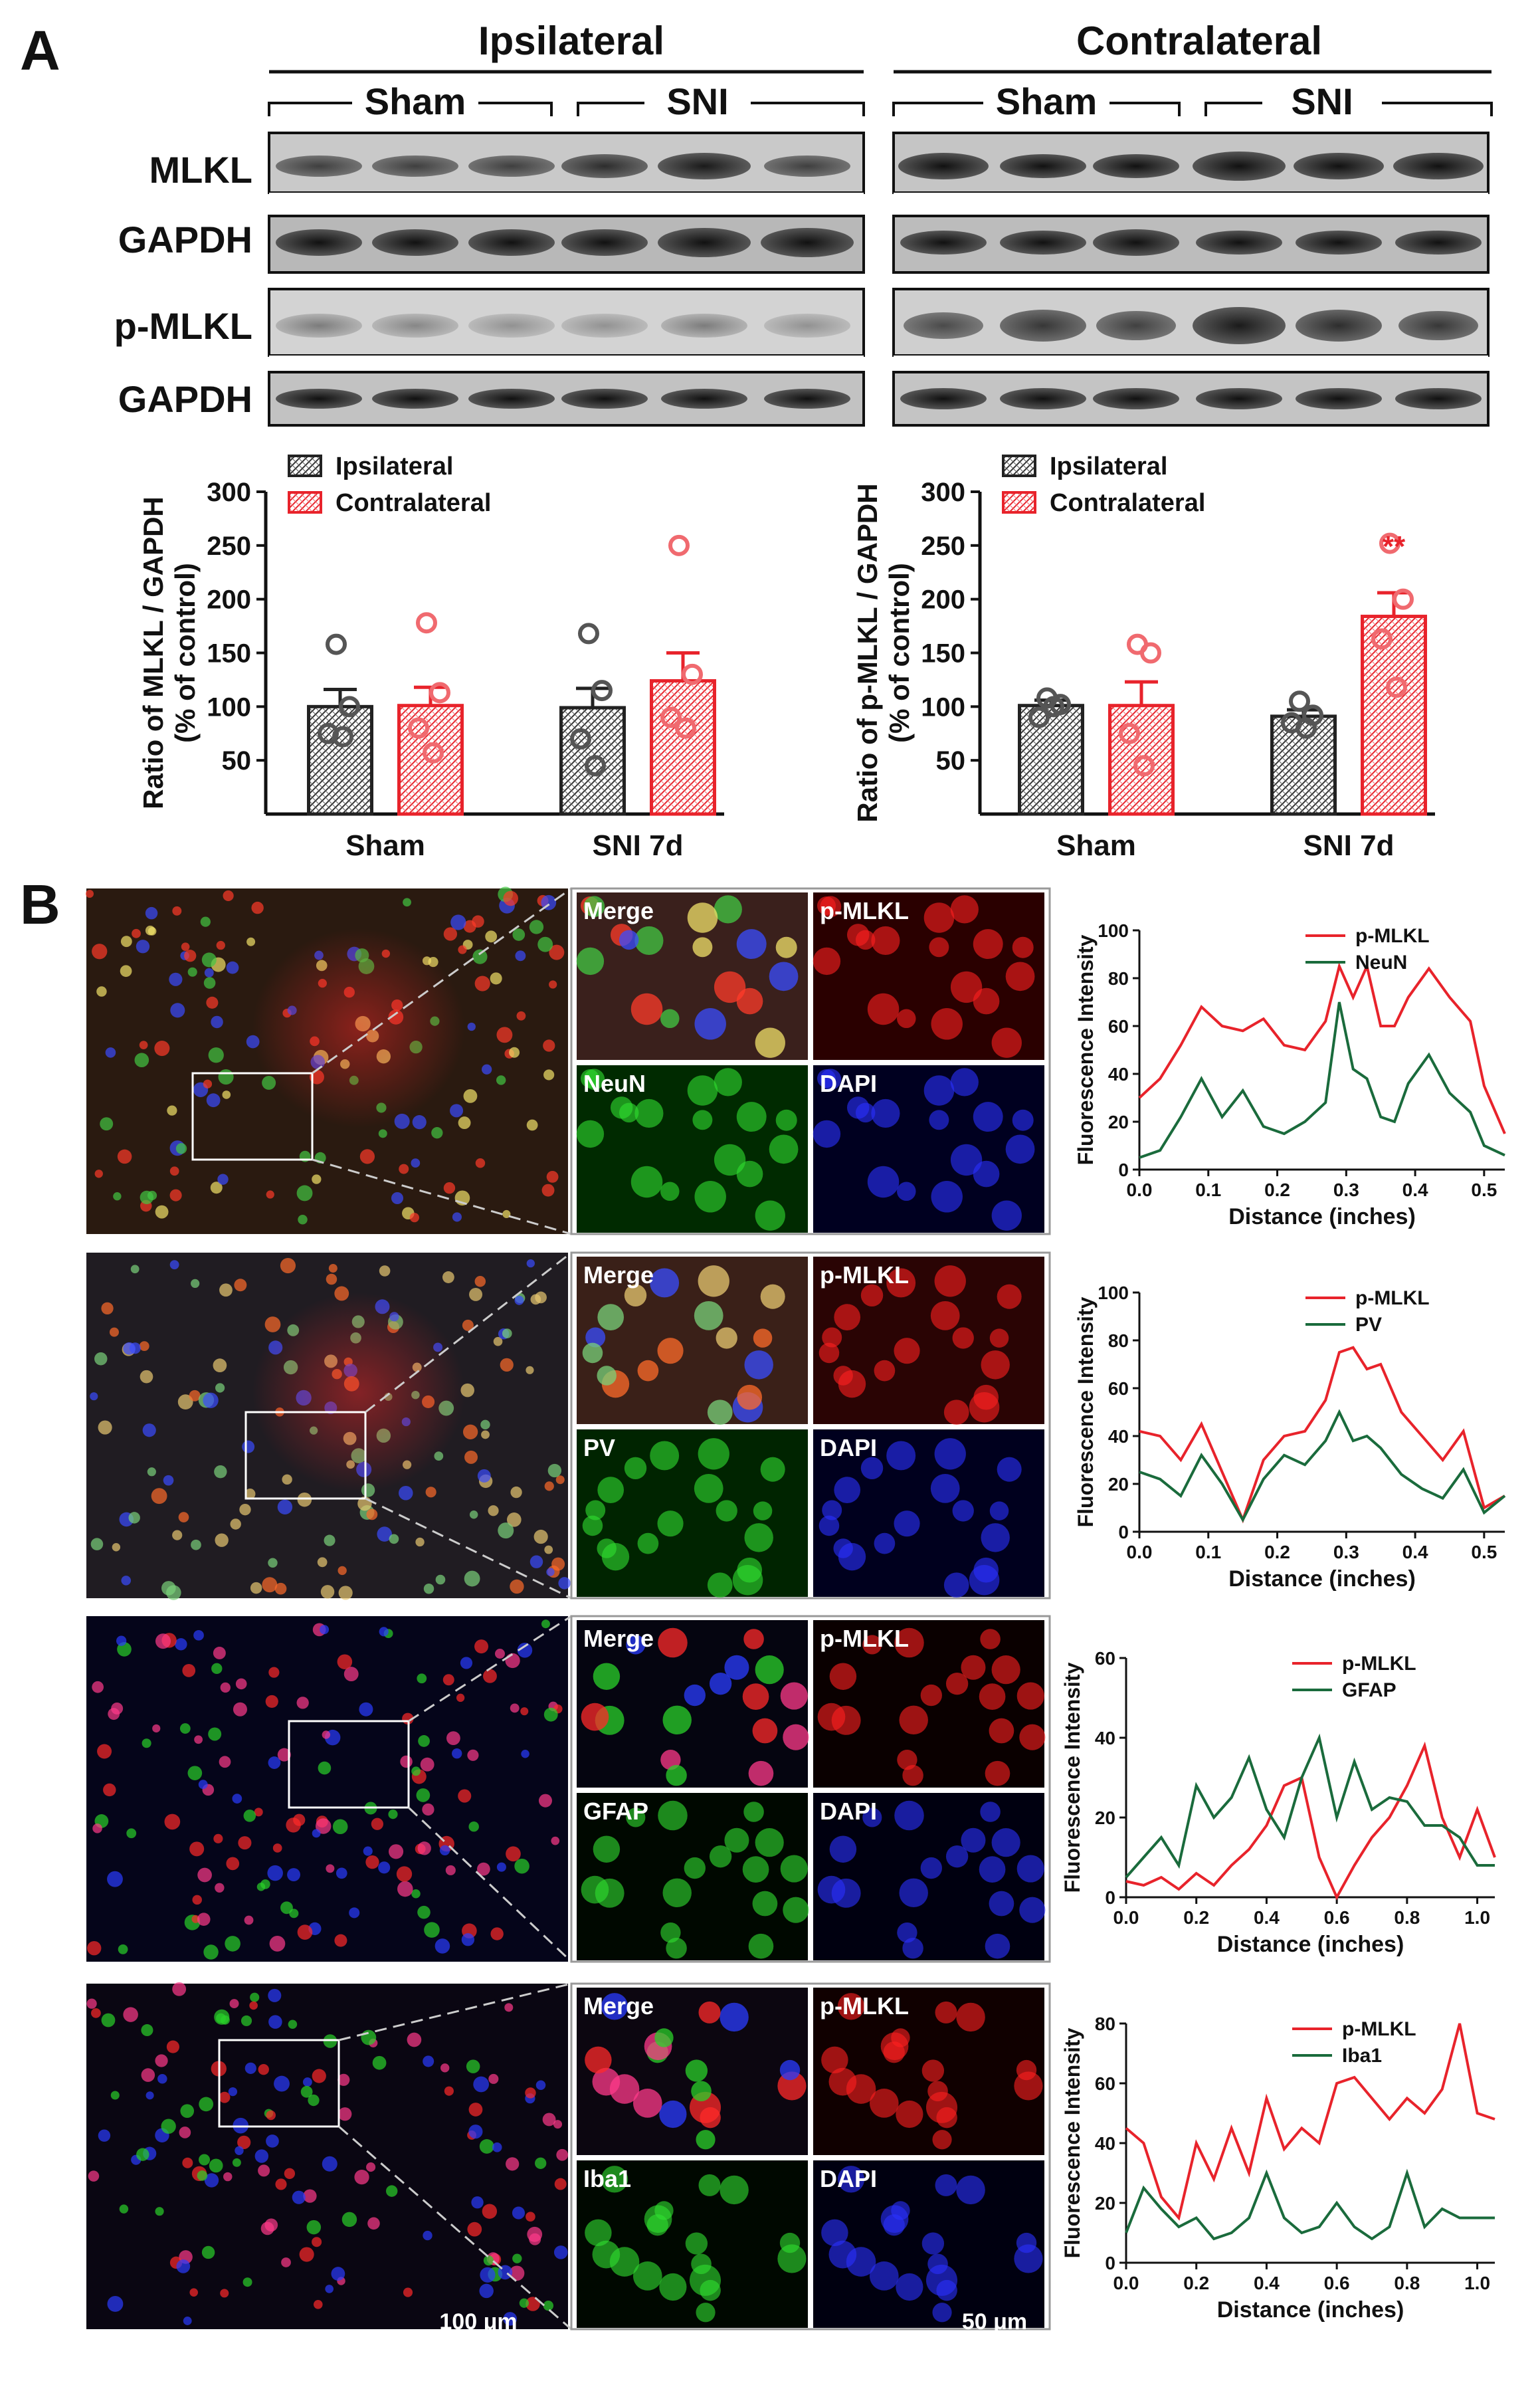 The width and height of the screenshot is (1540, 2387). What do you see at coordinates (1019, 466) in the screenshot?
I see `legend-swatch` at bounding box center [1019, 466].